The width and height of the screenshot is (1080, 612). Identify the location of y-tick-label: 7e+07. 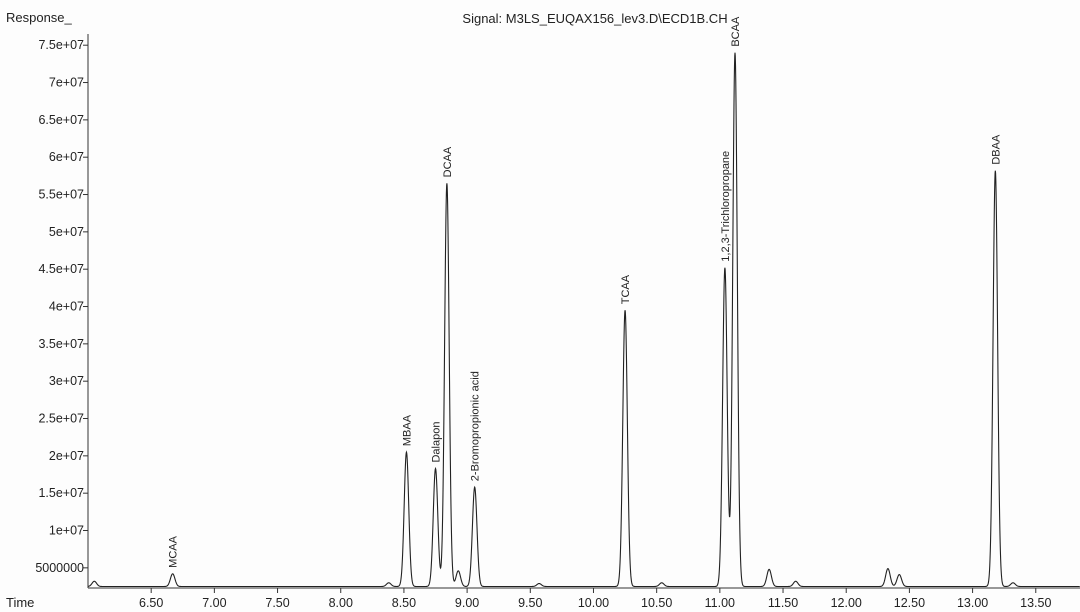
(66, 83).